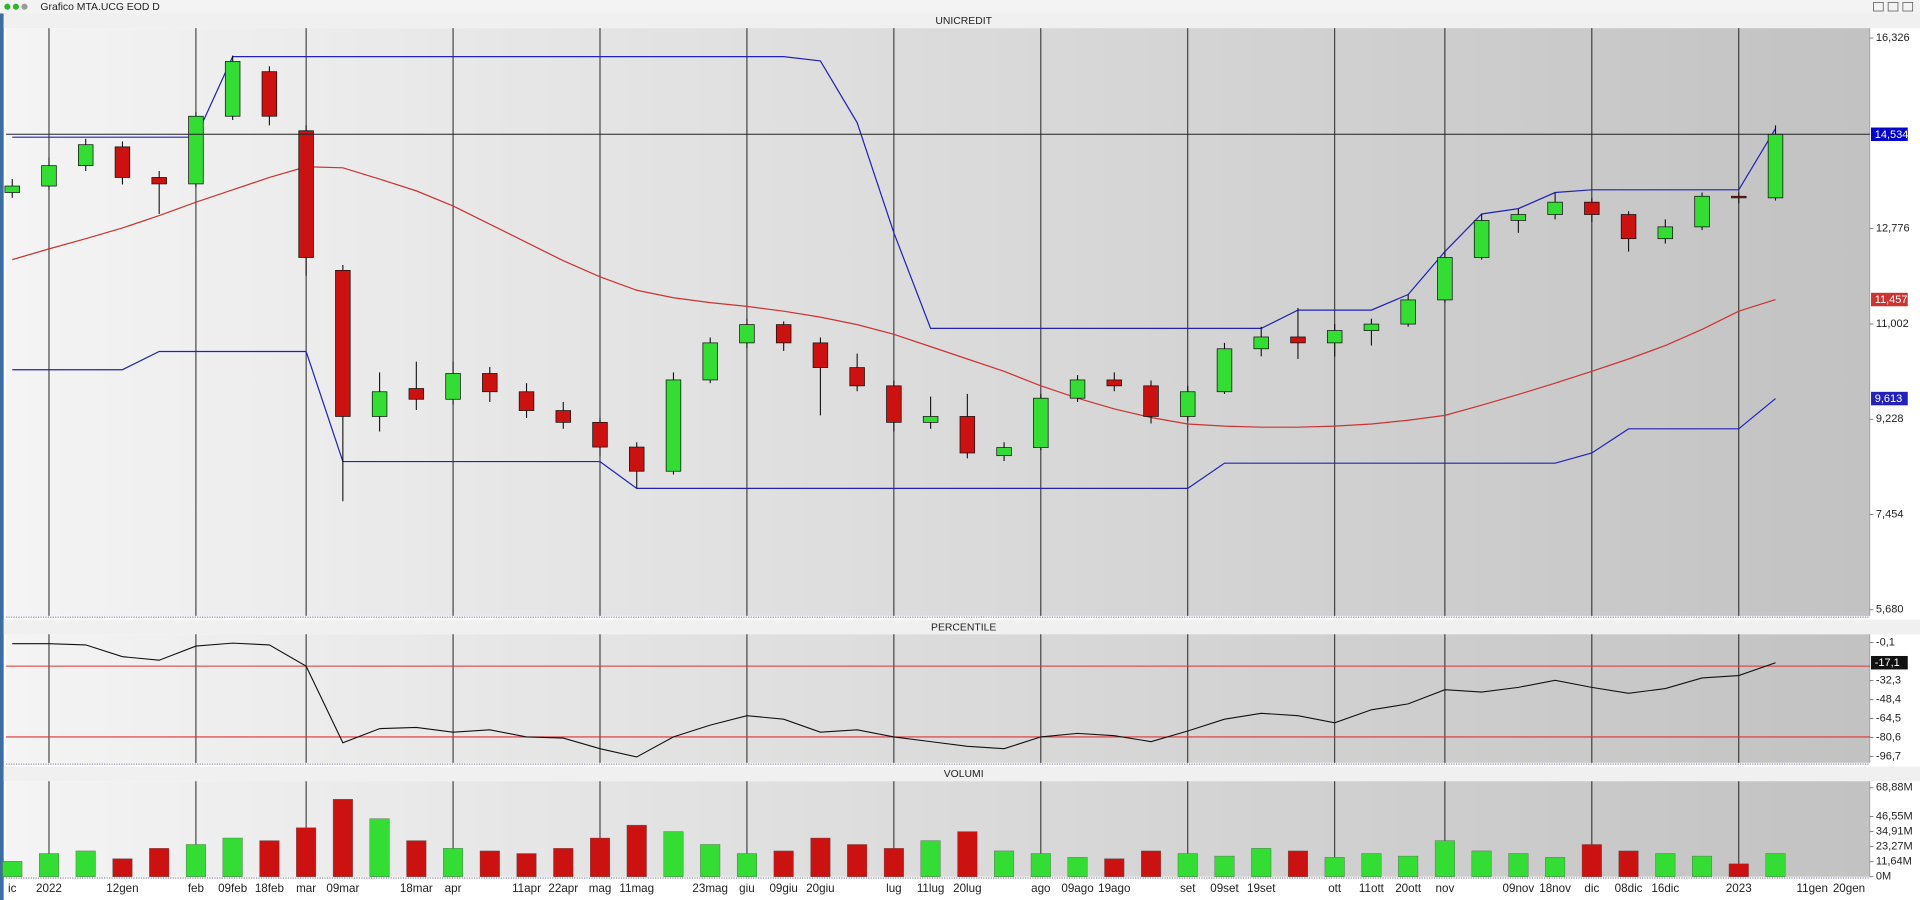 This screenshot has width=1920, height=900. What do you see at coordinates (636, 888) in the screenshot?
I see `x-tick-label: 11mag` at bounding box center [636, 888].